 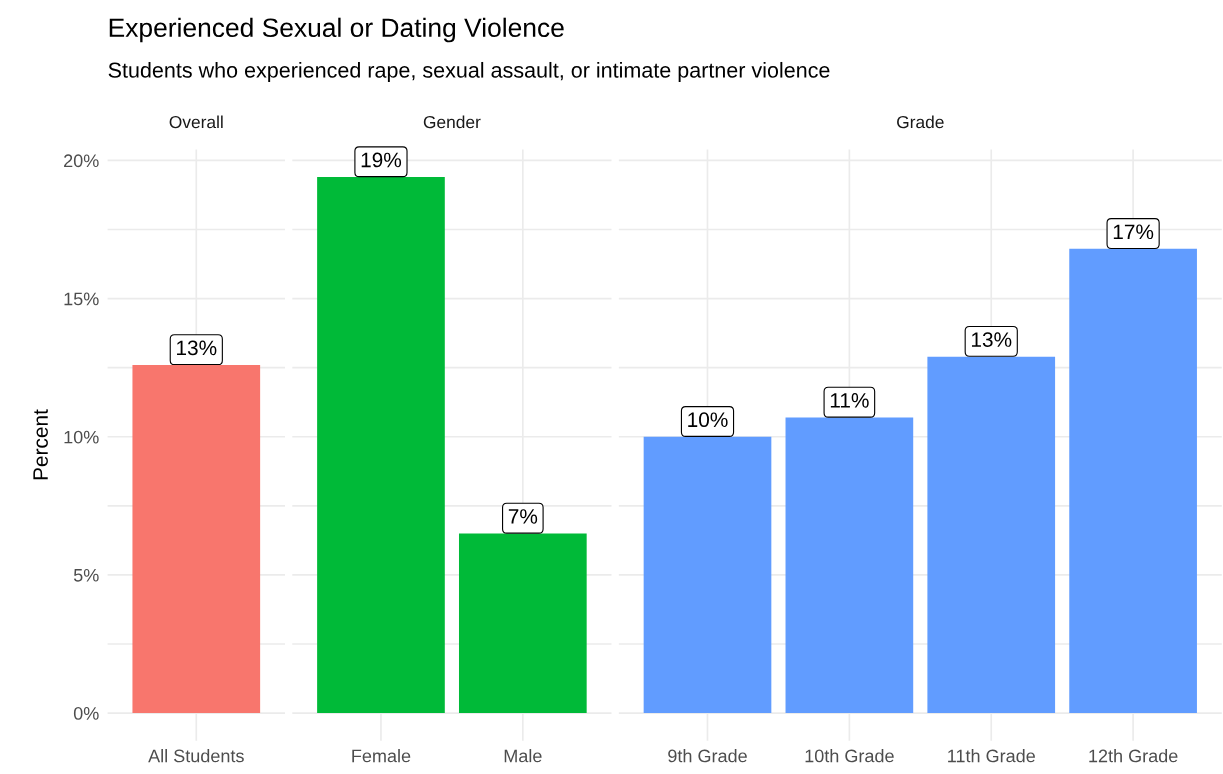 What do you see at coordinates (1133, 232) in the screenshot?
I see `data-label: 17%` at bounding box center [1133, 232].